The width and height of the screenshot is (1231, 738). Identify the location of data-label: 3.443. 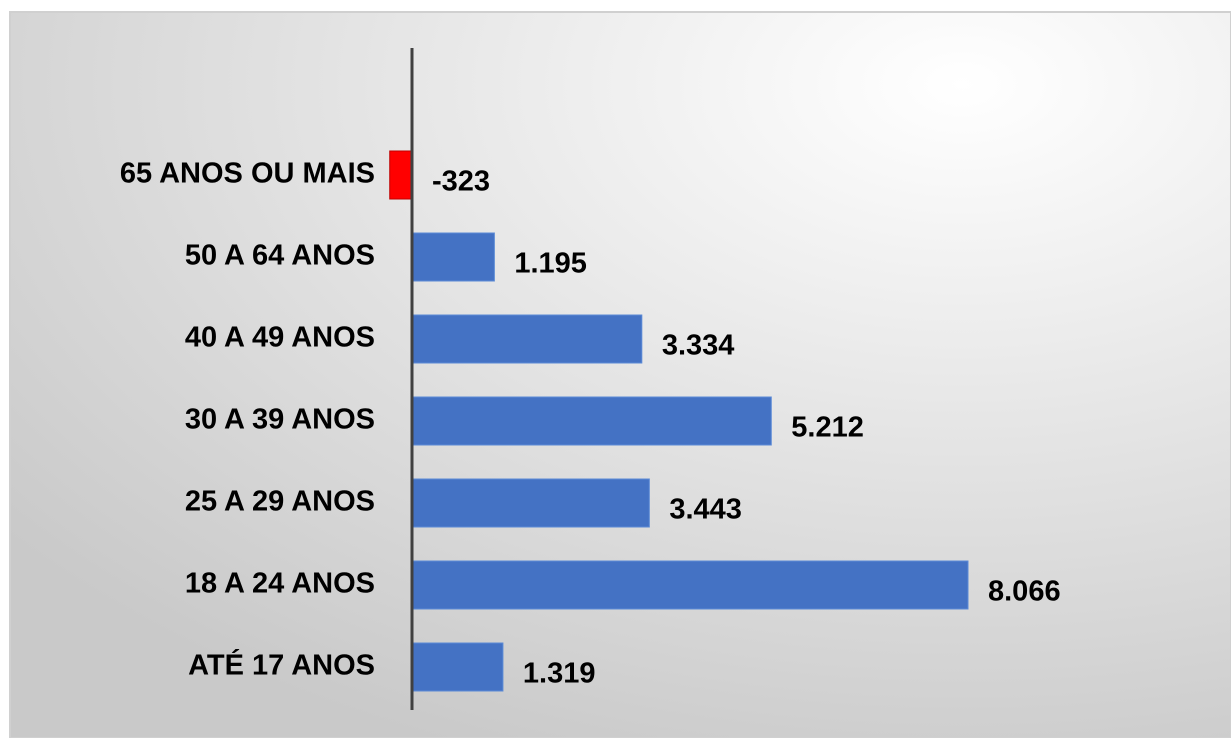
(705, 510).